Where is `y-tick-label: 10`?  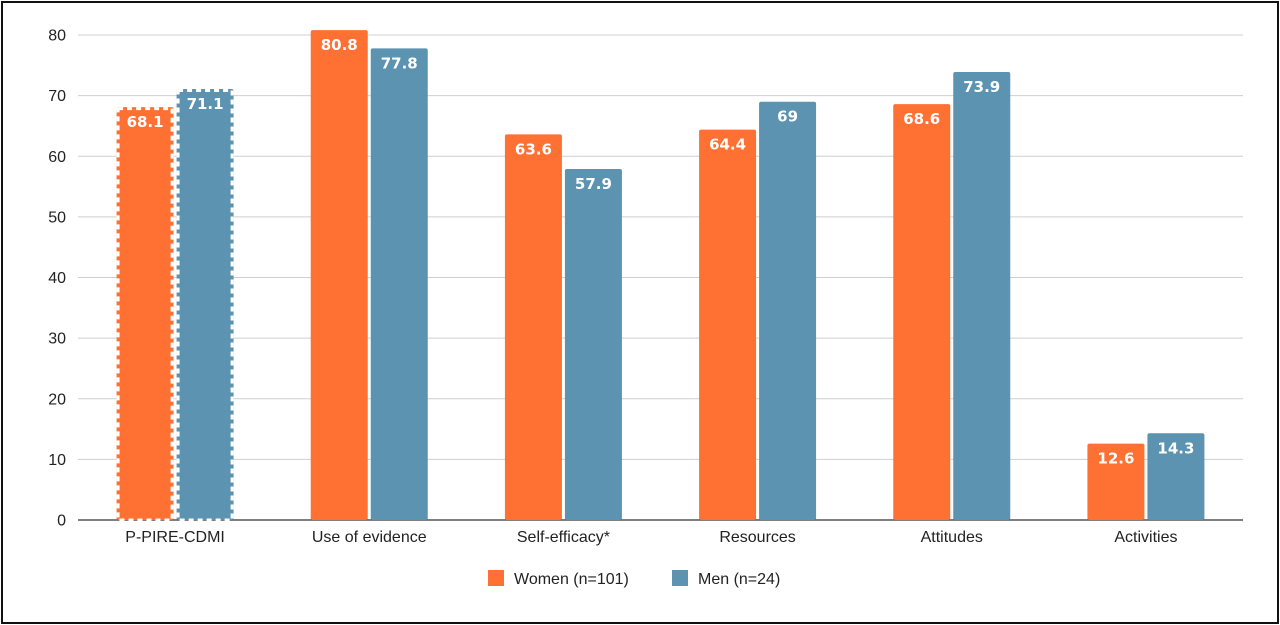
y-tick-label: 10 is located at coordinates (57, 460).